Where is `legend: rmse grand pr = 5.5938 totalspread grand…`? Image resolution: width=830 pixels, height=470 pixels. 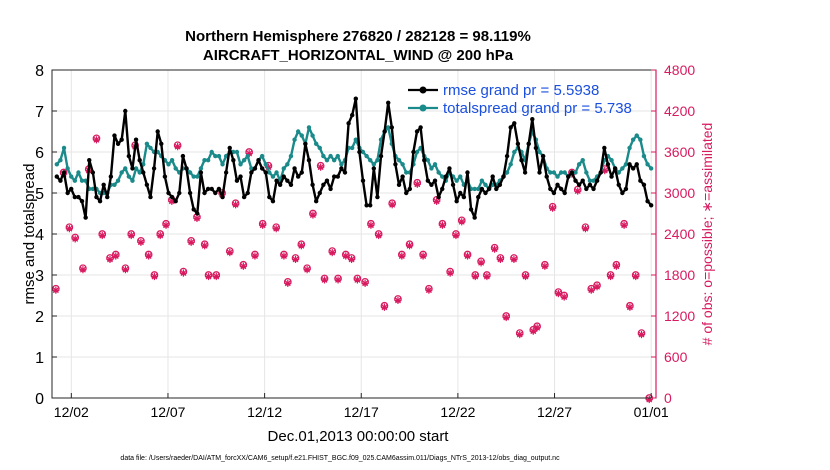 legend: rmse grand pr = 5.5938 totalspread grand… is located at coordinates (520, 99).